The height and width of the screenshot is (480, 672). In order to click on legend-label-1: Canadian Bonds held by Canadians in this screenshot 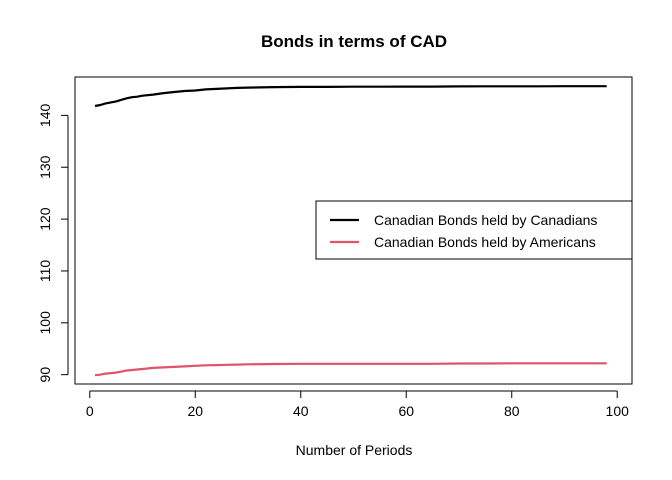, I will do `click(485, 220)`.